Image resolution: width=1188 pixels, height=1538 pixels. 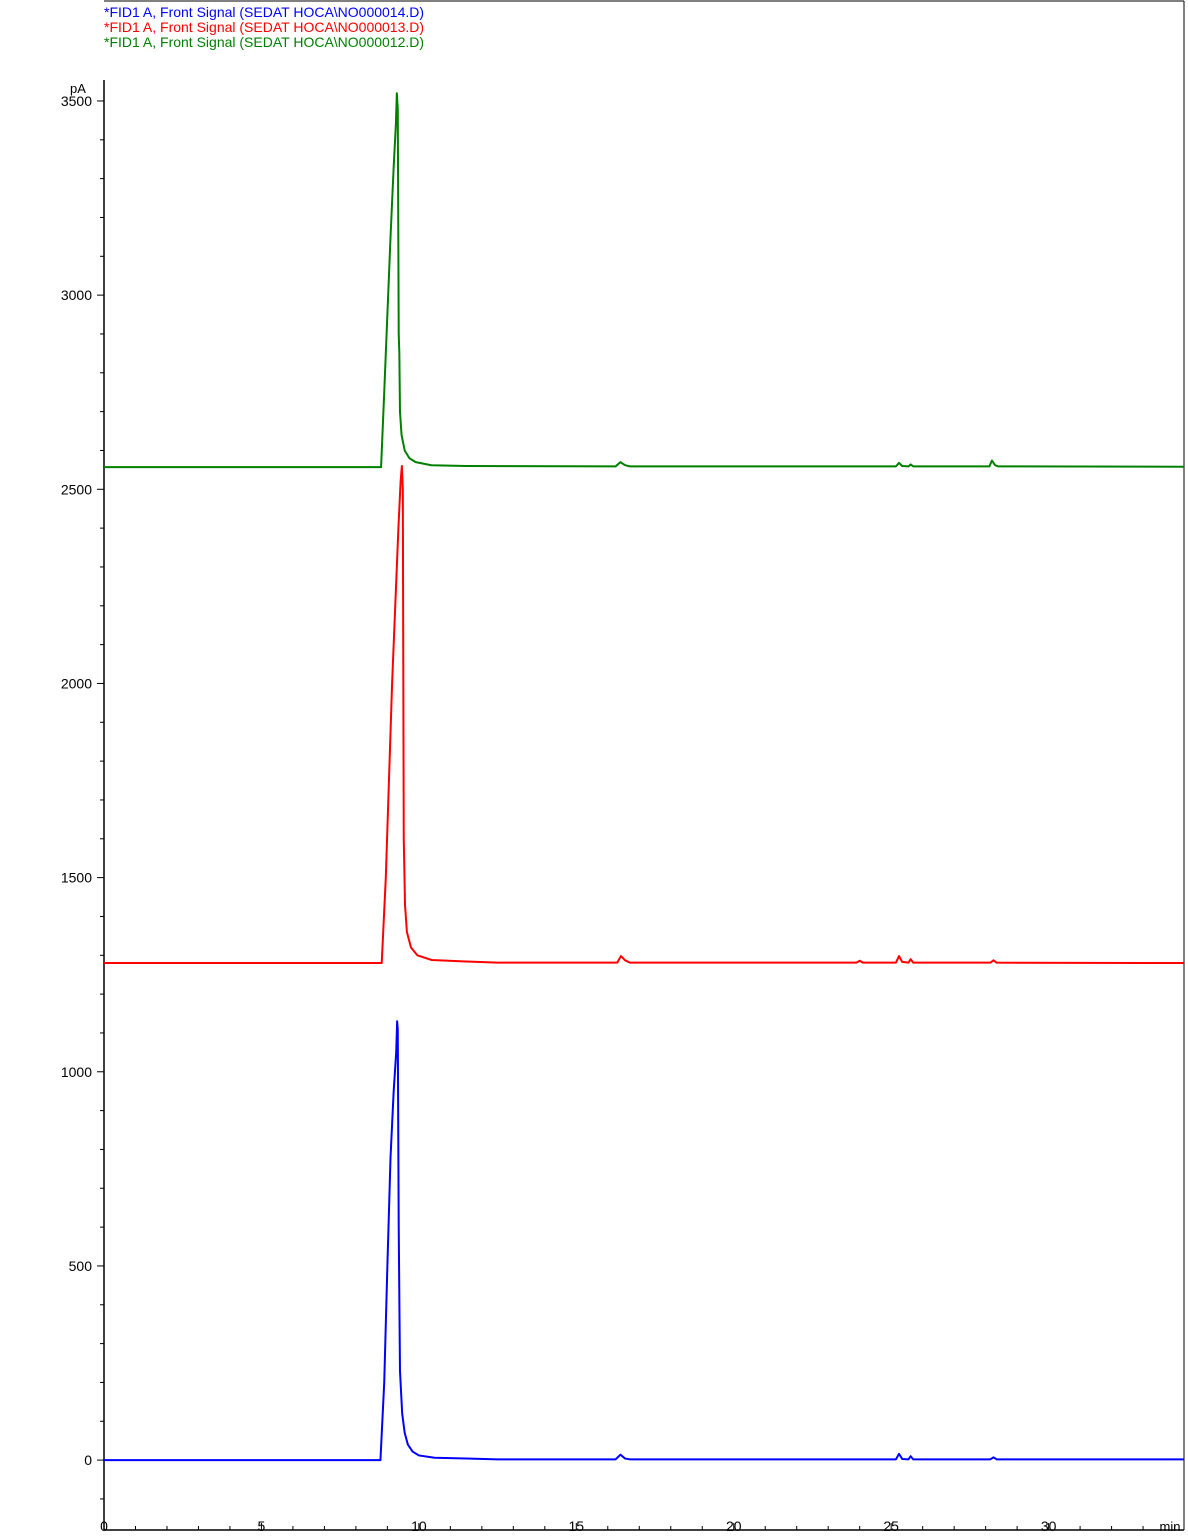 What do you see at coordinates (76, 1072) in the screenshot?
I see `y-tick-label: 1000` at bounding box center [76, 1072].